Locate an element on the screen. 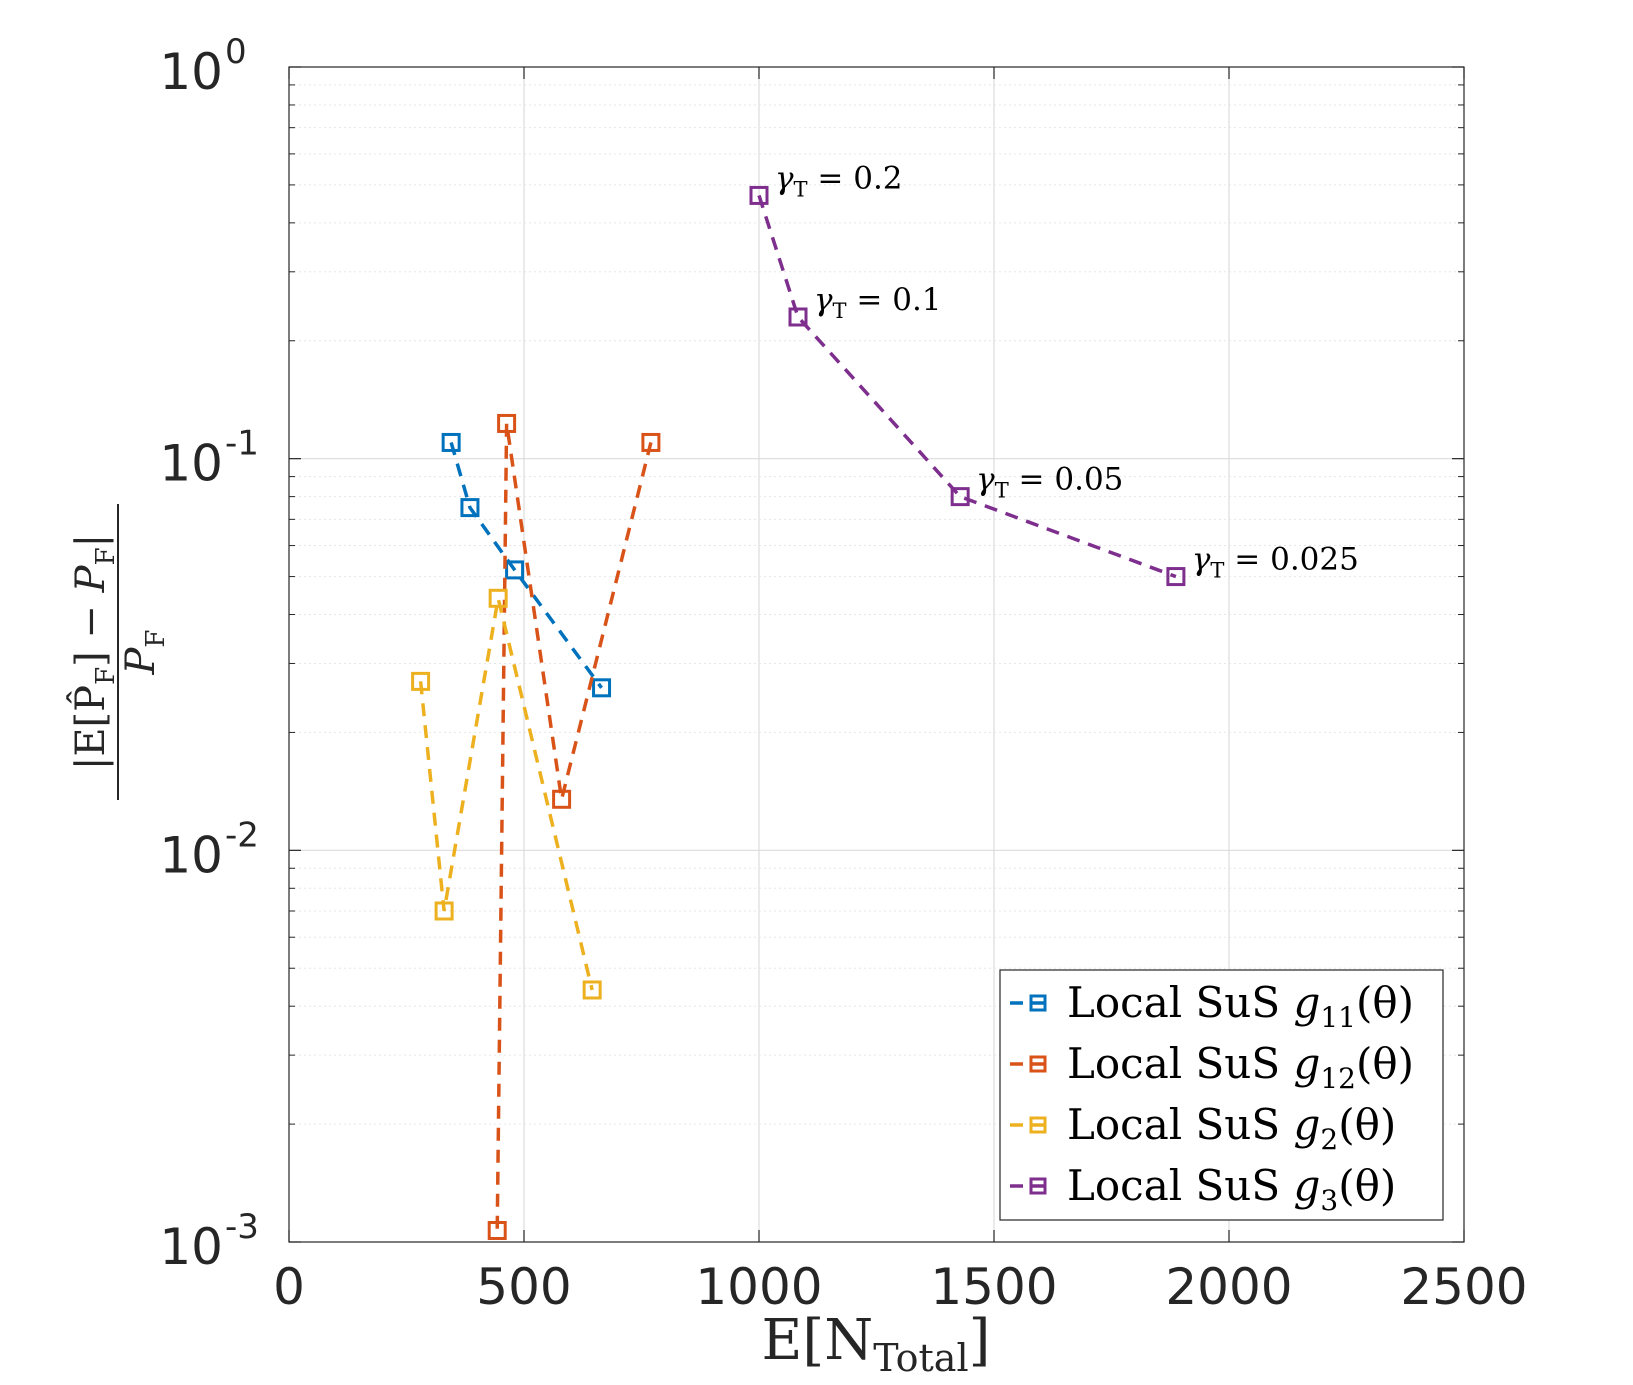  legend-label: Local SuS g3(θ) is located at coordinates (1231, 1189).